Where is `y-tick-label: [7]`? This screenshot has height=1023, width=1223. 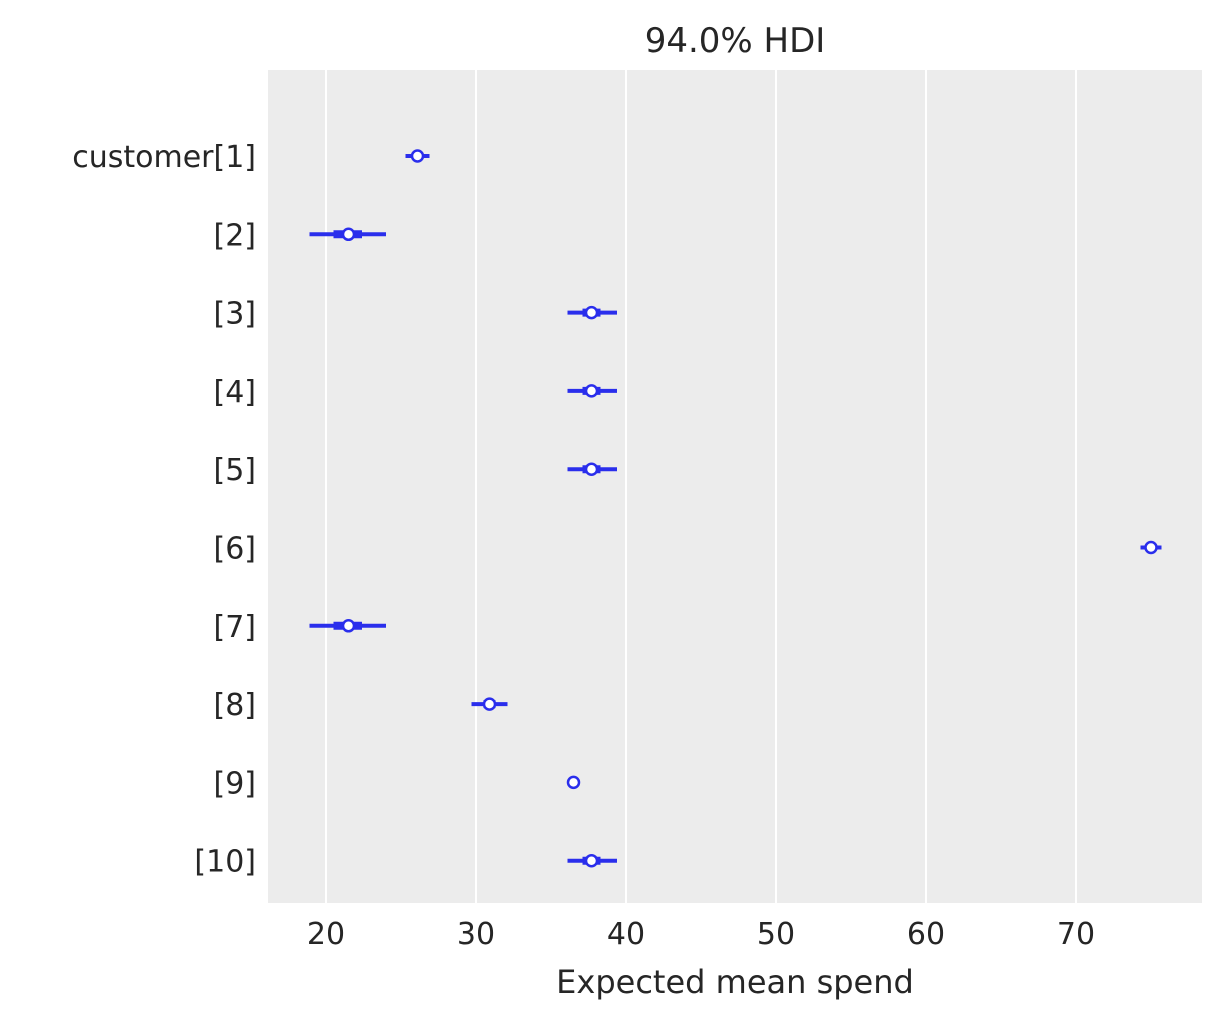 y-tick-label: [7] is located at coordinates (235, 627).